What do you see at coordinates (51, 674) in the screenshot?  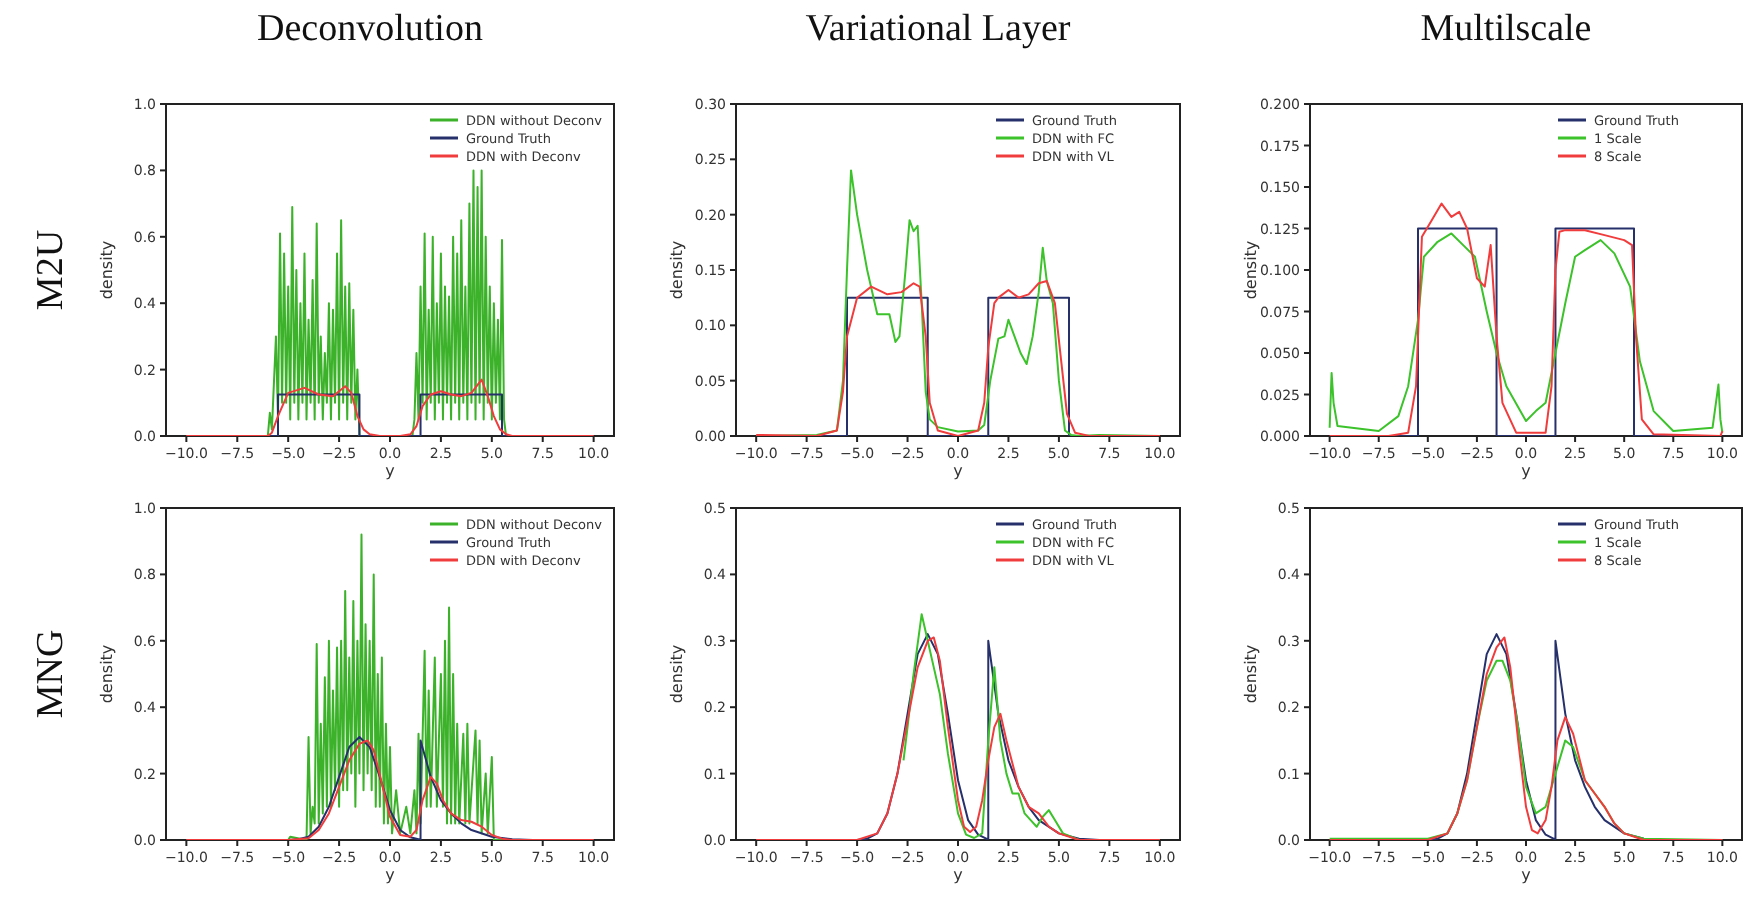 I see `text: MNG` at bounding box center [51, 674].